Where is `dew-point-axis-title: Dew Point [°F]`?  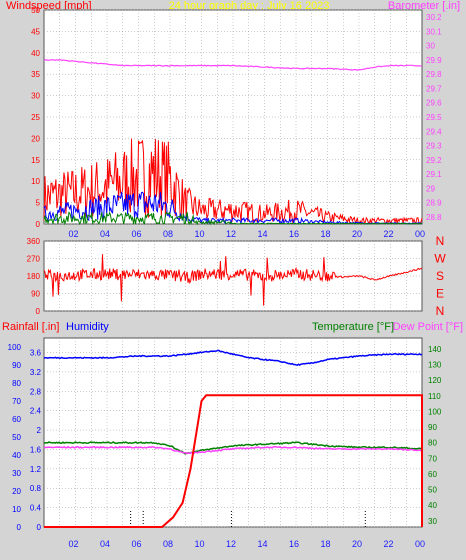 dew-point-axis-title: Dew Point [°F] is located at coordinates (428, 327).